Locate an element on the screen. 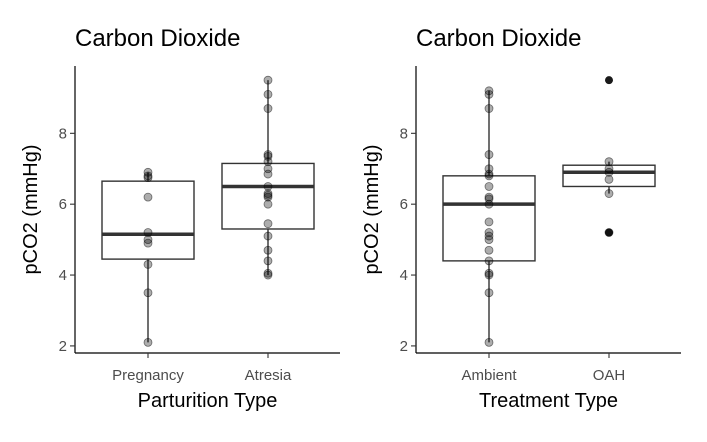  panel-2-box-oah is located at coordinates (609, 176).